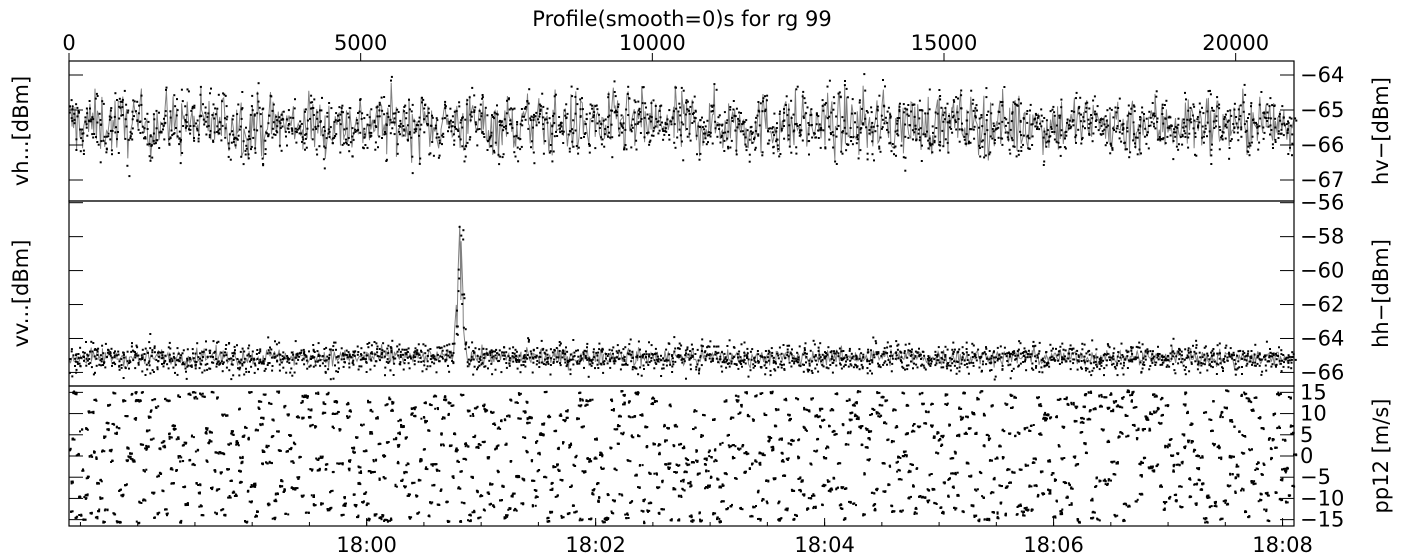  I want to click on y-tick-label: −58, so click(1322, 237).